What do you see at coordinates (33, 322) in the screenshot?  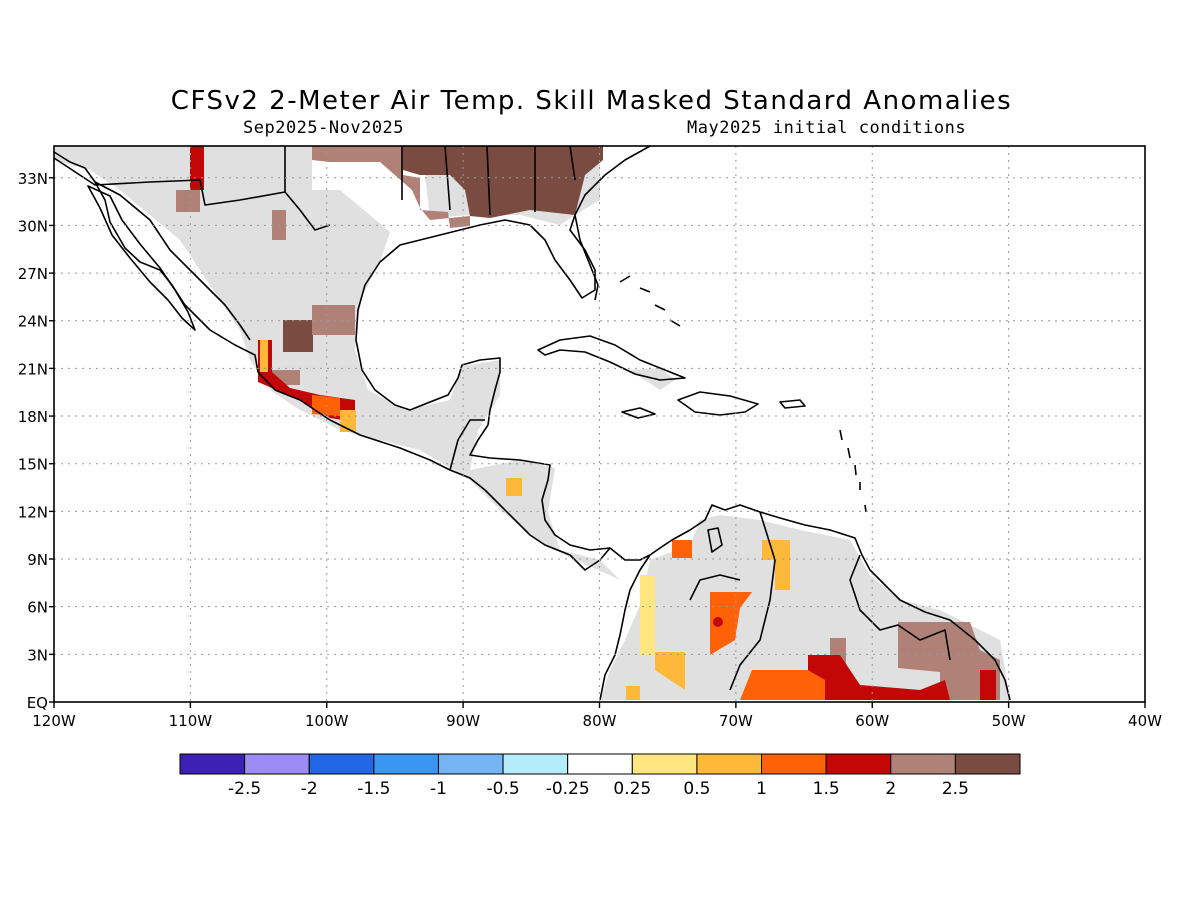 I see `lat-tick-label: 24N` at bounding box center [33, 322].